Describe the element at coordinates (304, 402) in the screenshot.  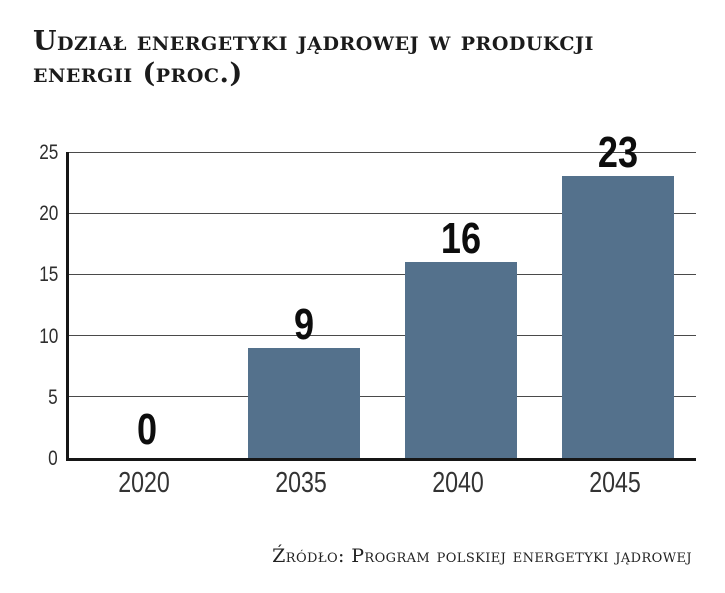
I see `bar-2035` at that location.